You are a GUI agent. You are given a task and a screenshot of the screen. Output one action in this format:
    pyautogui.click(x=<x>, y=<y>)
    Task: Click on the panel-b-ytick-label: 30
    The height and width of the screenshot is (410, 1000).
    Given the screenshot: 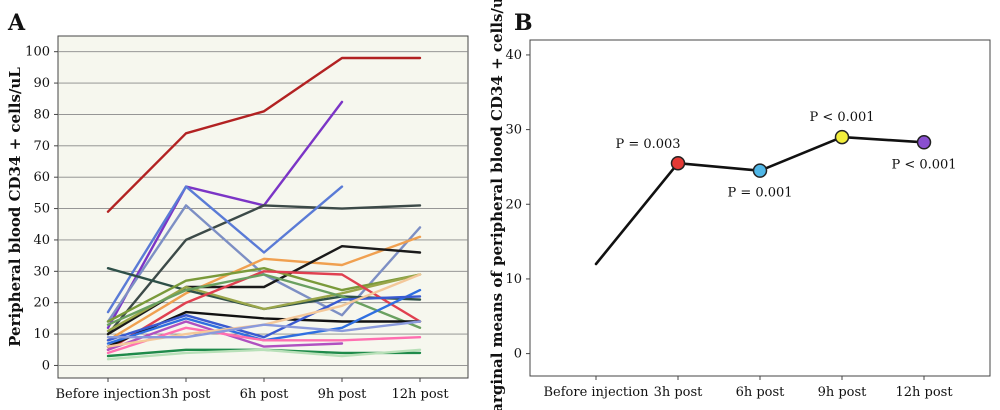 What is the action you would take?
    pyautogui.click(x=513, y=130)
    